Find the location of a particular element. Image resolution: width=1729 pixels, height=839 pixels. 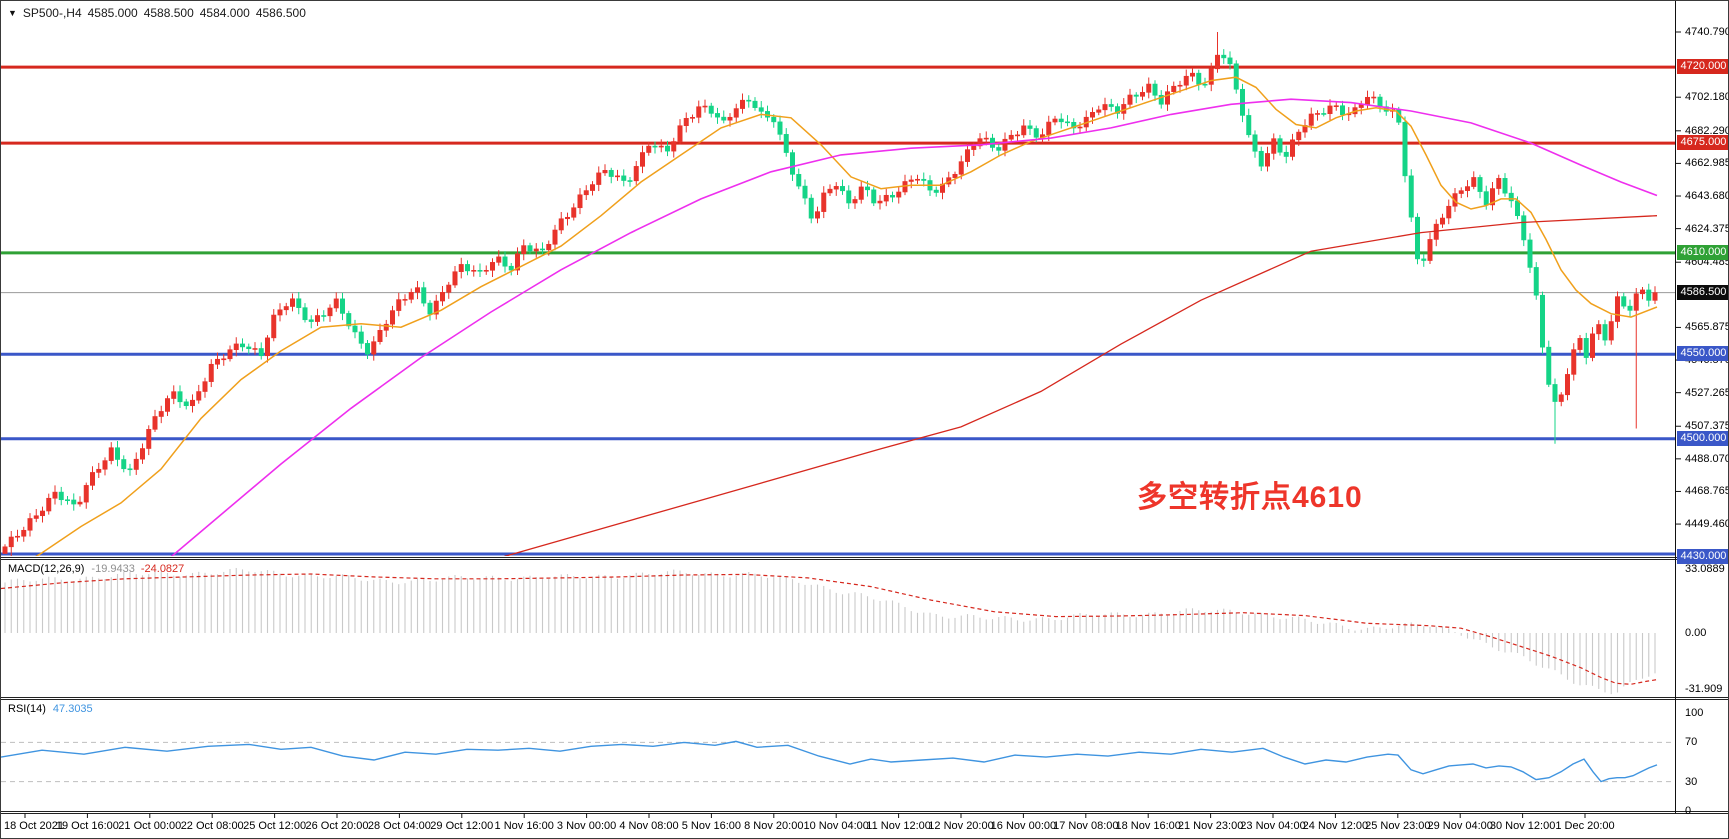

rsi-panel is located at coordinates (838, 761).